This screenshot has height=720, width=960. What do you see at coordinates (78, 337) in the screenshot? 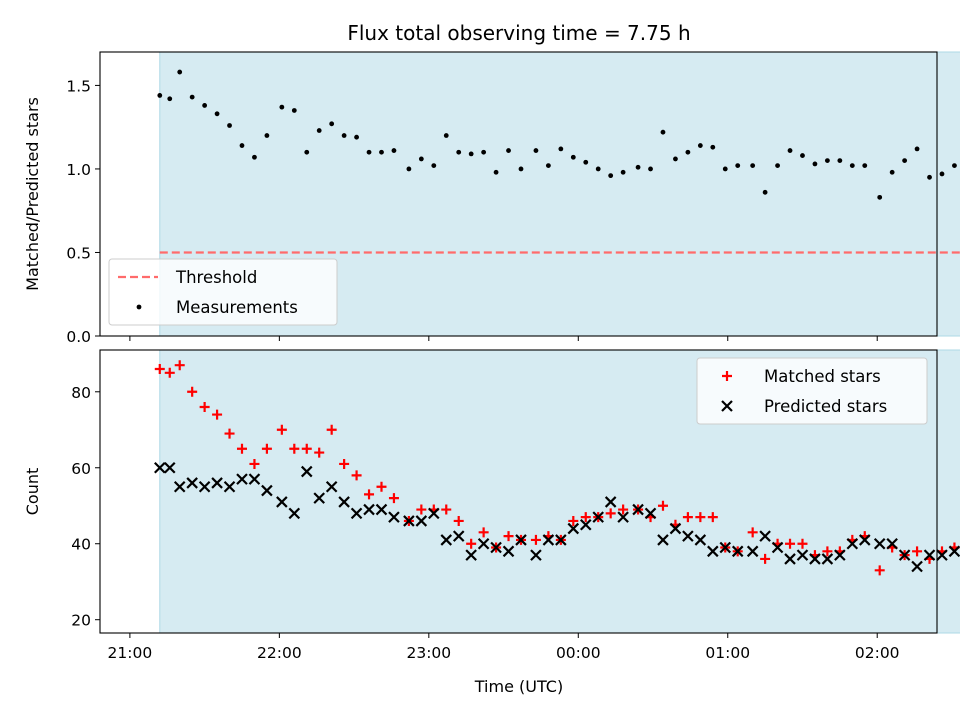
I see `y-tick-label: 0.0` at bounding box center [78, 337].